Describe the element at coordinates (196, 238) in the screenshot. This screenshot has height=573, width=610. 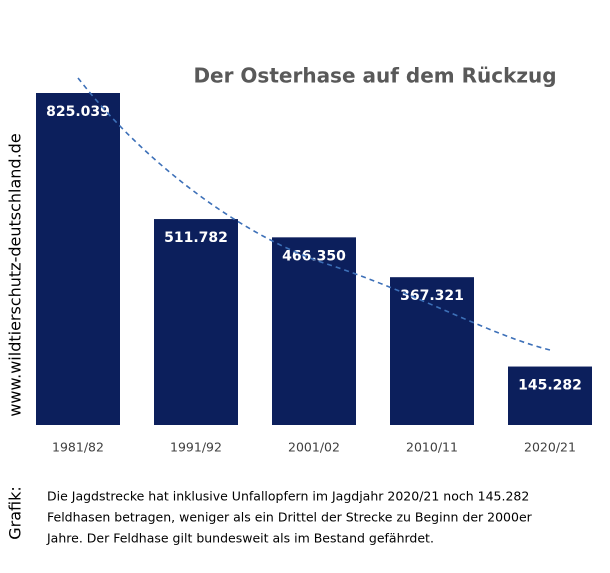
I see `value-label: 511.782` at that location.